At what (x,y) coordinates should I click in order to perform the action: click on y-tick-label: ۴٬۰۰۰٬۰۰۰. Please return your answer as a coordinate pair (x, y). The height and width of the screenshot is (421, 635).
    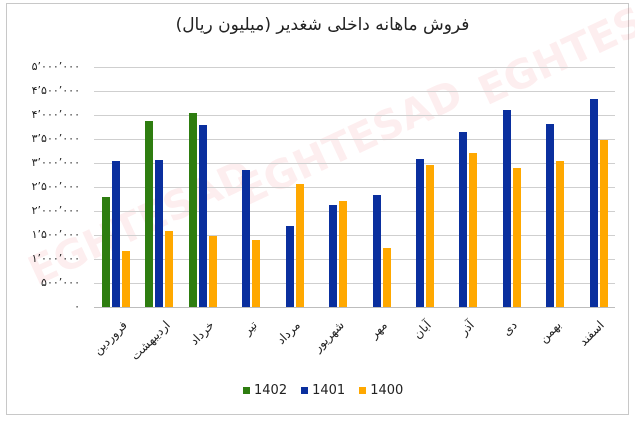
    Looking at the image, I should click on (55, 114).